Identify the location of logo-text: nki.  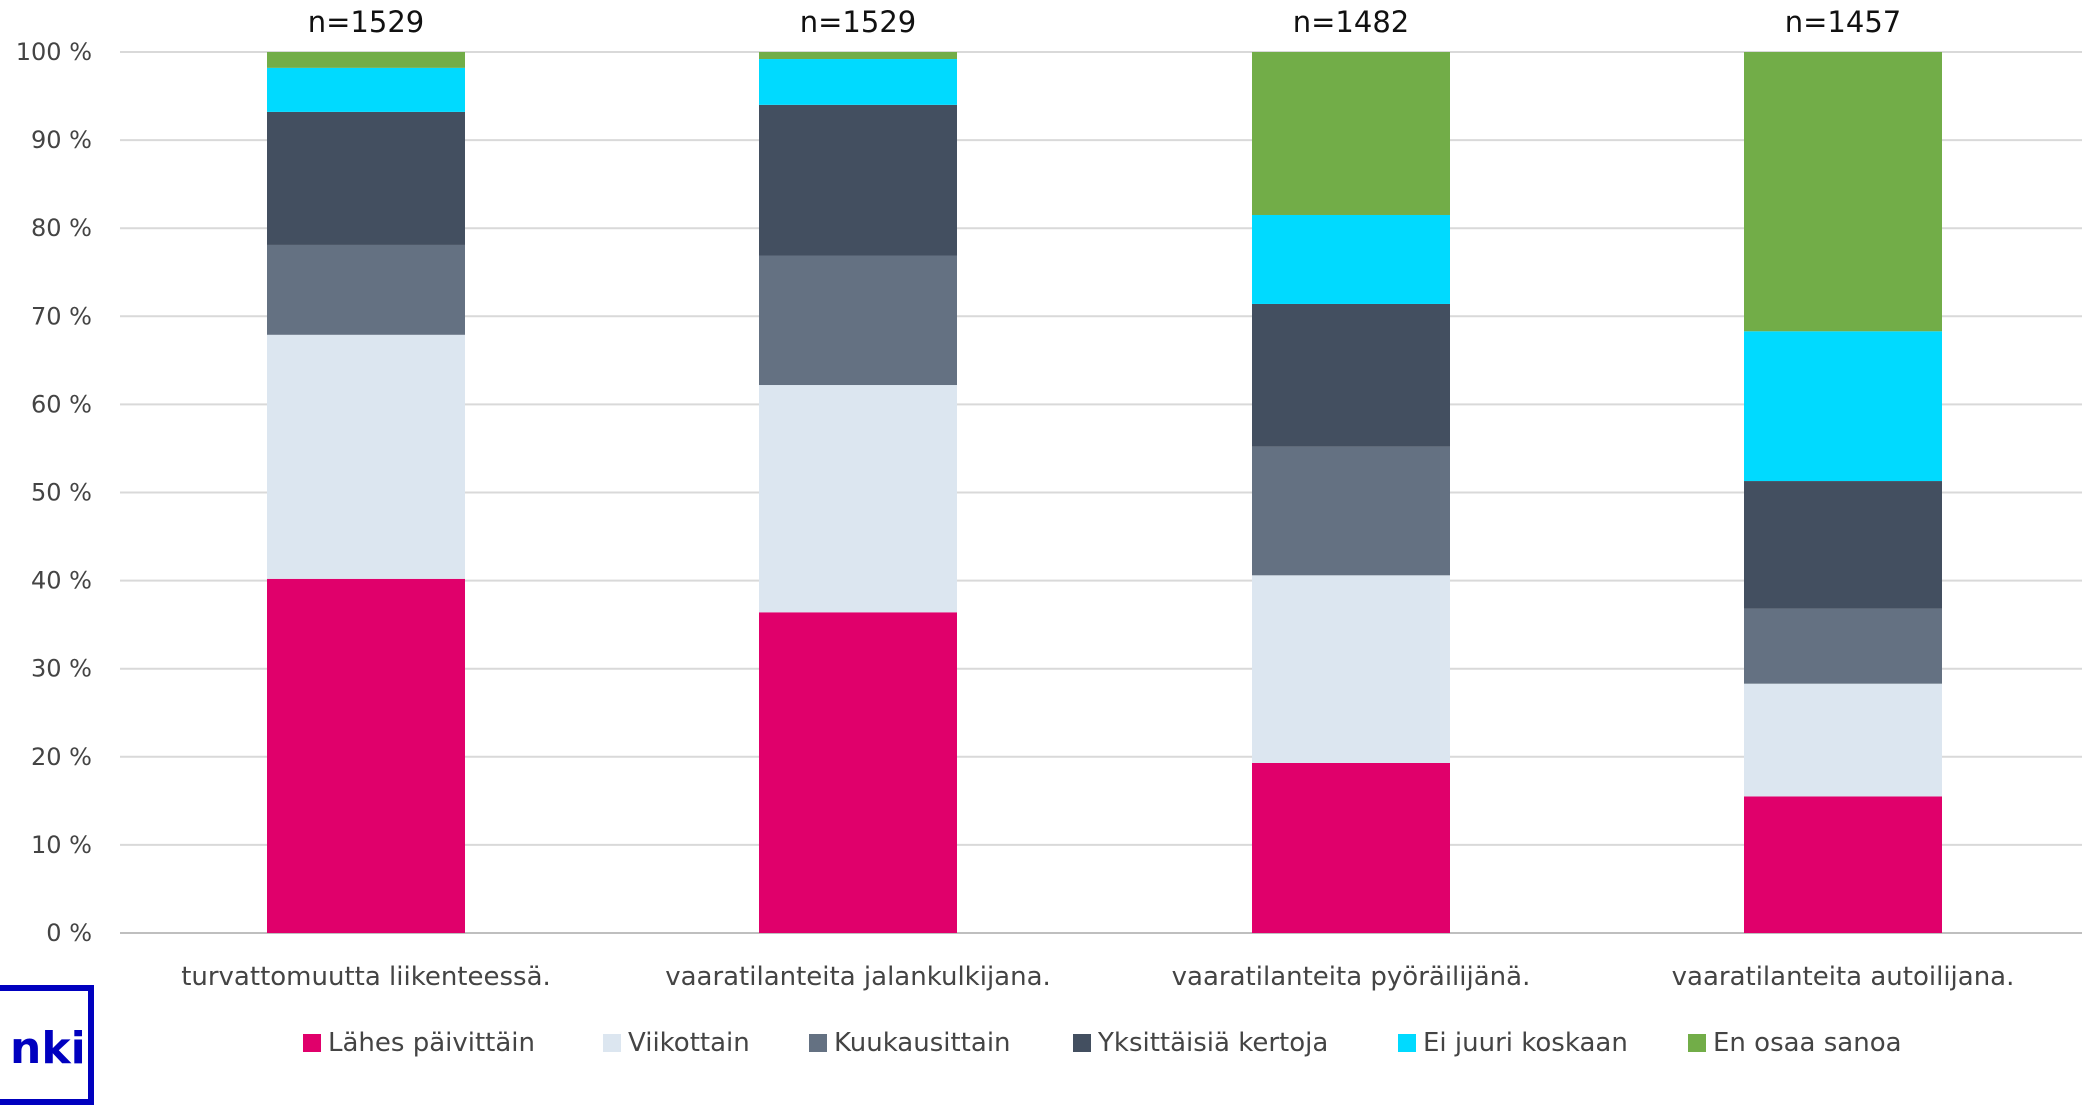
(48, 1048).